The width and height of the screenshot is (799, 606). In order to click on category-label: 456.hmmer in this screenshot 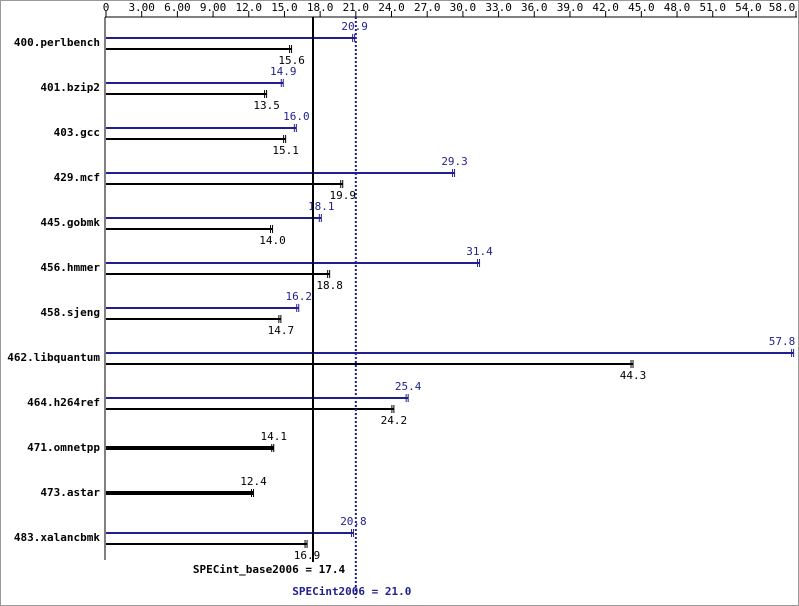, I will do `click(70, 267)`.